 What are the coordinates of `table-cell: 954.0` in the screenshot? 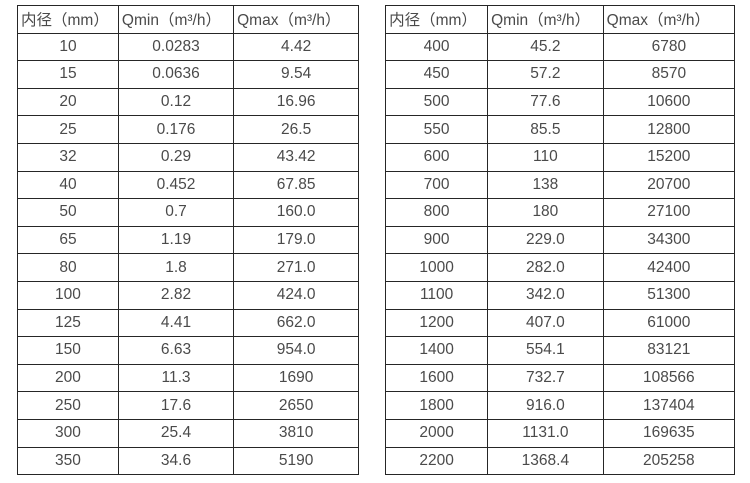 It's located at (296, 350).